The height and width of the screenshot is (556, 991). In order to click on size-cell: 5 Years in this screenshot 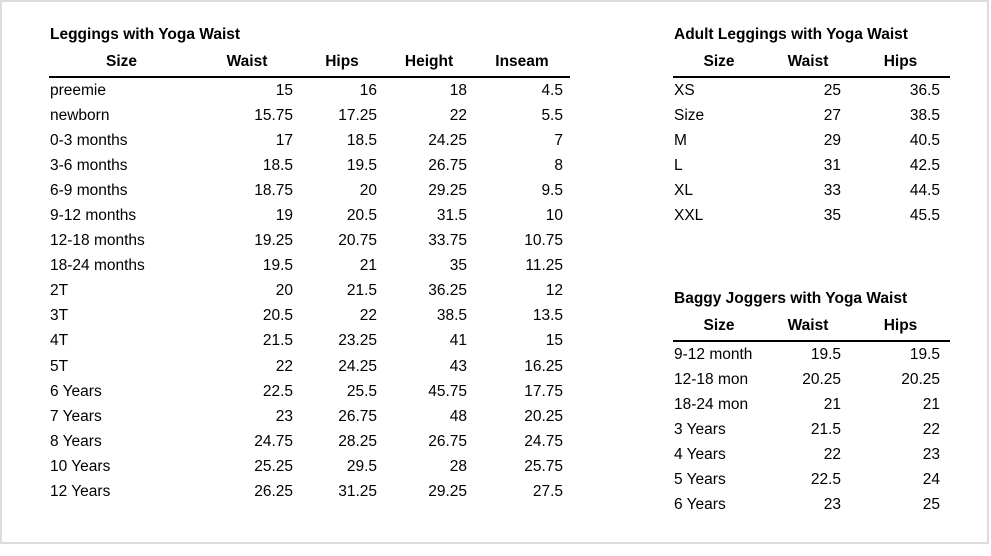, I will do `click(700, 480)`.